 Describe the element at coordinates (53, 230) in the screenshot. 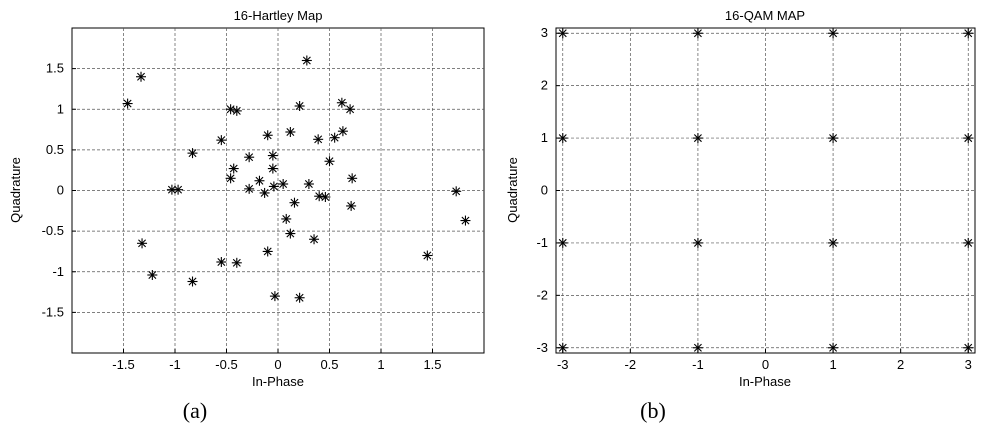

I see `y-tick-label: -0.5` at that location.